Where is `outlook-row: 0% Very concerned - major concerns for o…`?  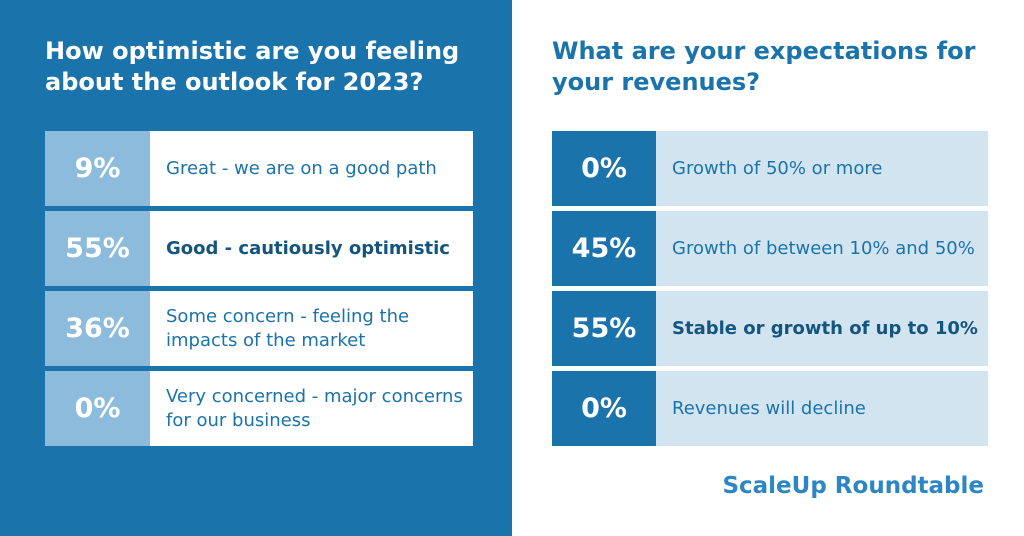 outlook-row: 0% Very concerned - major concerns for o… is located at coordinates (259, 408).